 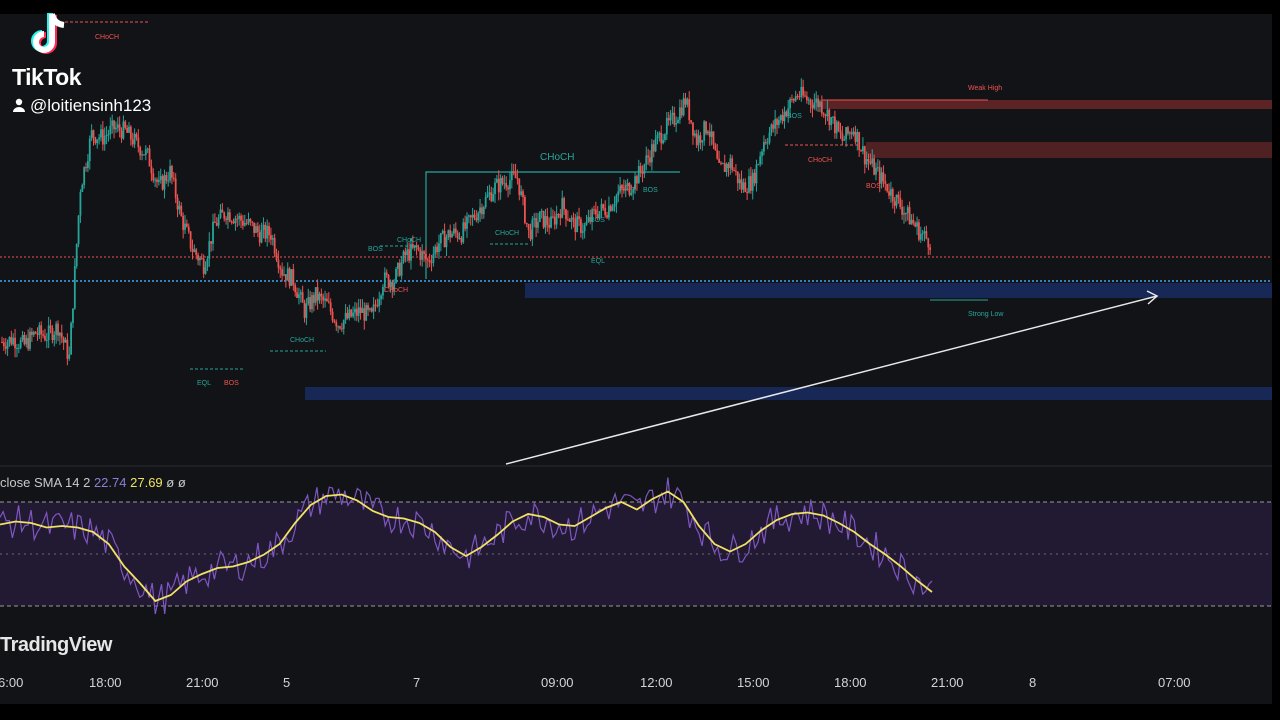 I want to click on rsi-sma-line, so click(x=466, y=546).